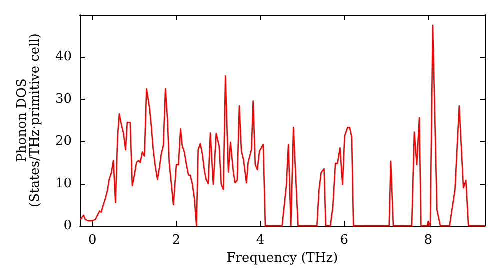  I want to click on y-tick-label: 10, so click(63, 184).